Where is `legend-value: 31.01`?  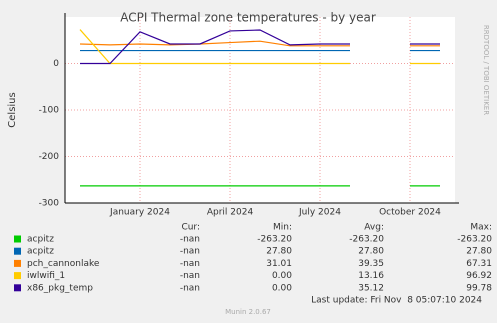
legend-value: 31.01 is located at coordinates (279, 264).